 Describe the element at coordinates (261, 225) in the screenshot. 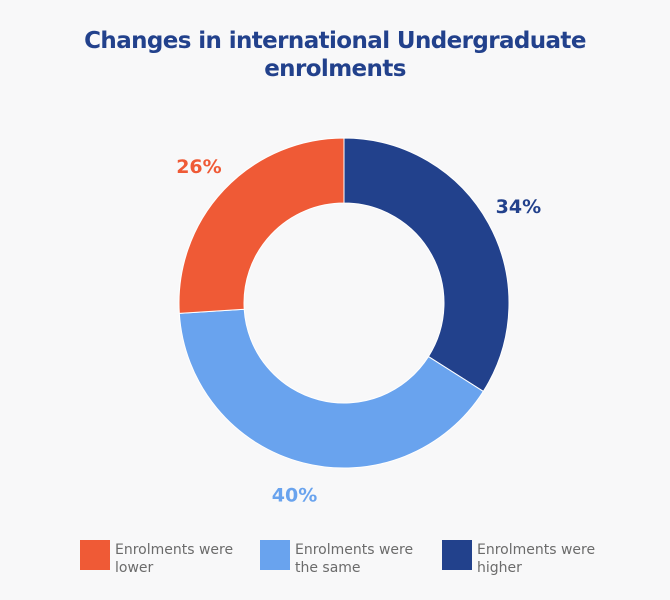

I see `donut-slice-lower` at that location.